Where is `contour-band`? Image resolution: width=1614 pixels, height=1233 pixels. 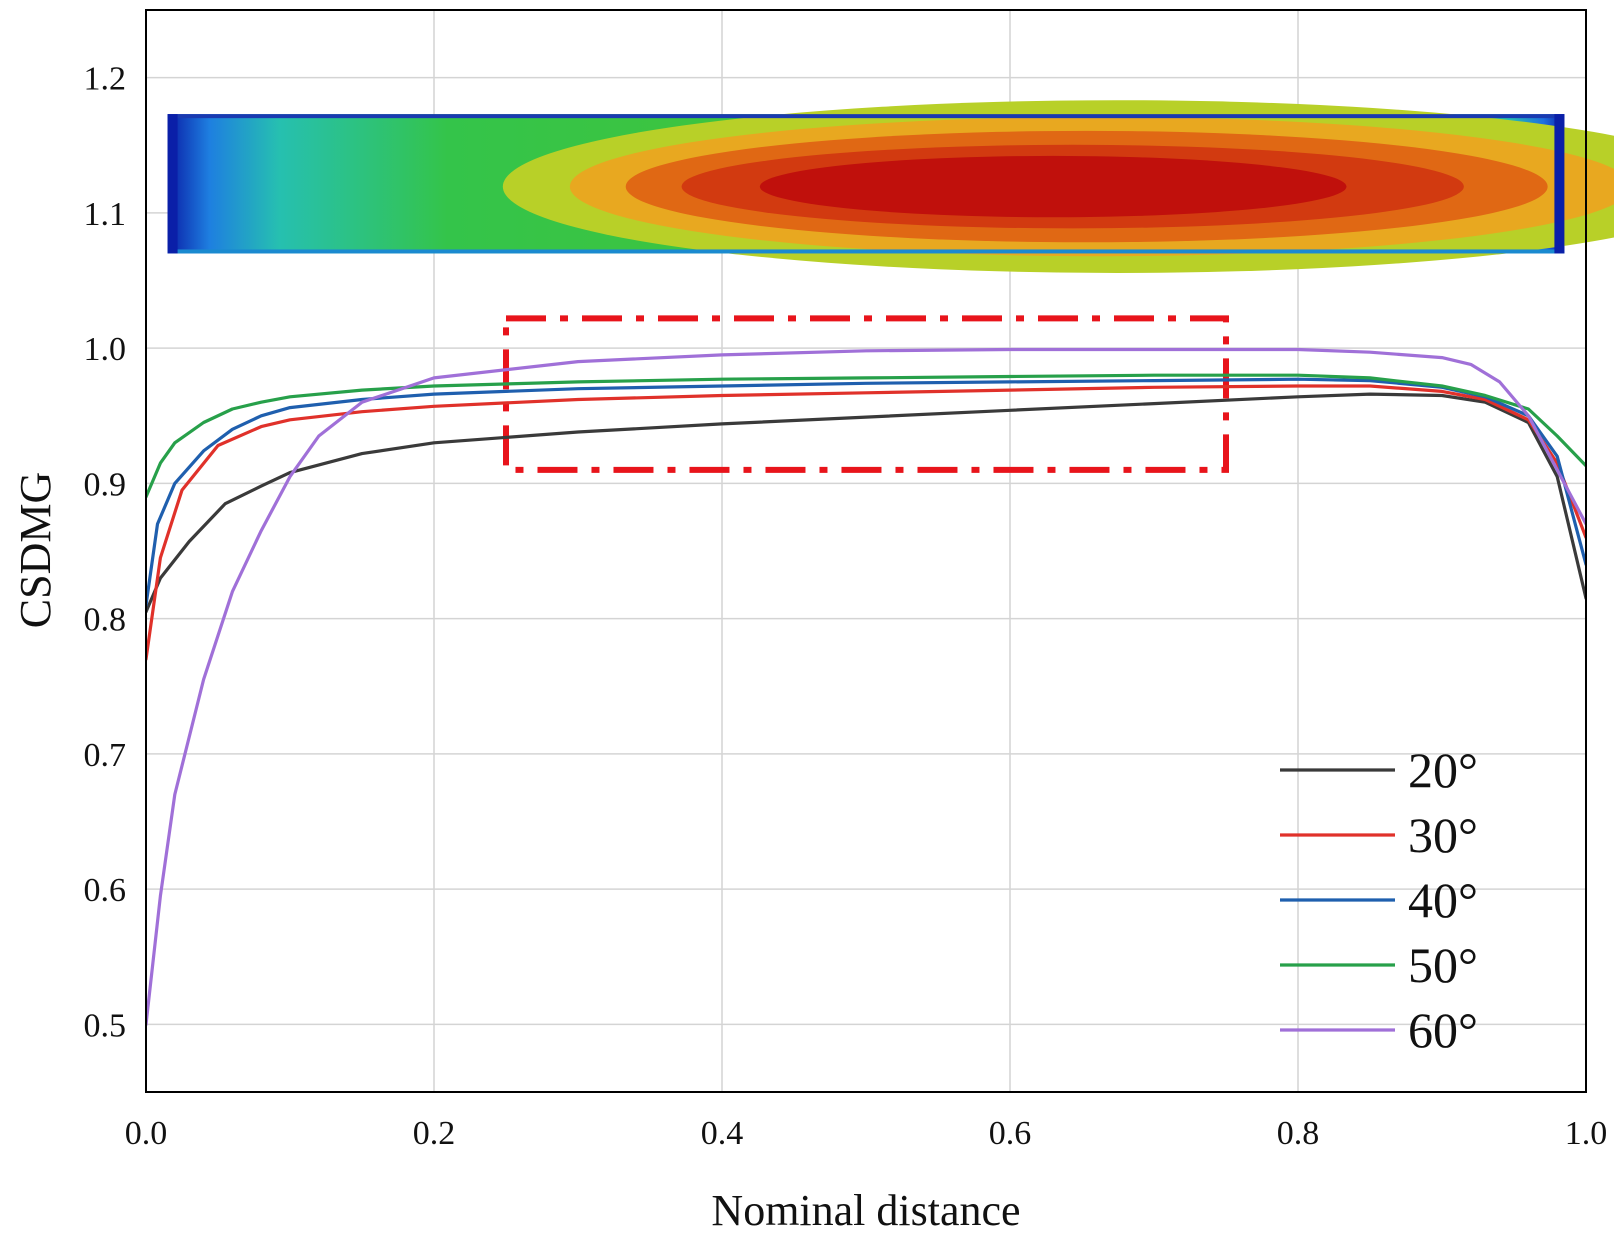
contour-band is located at coordinates (1053, 186).